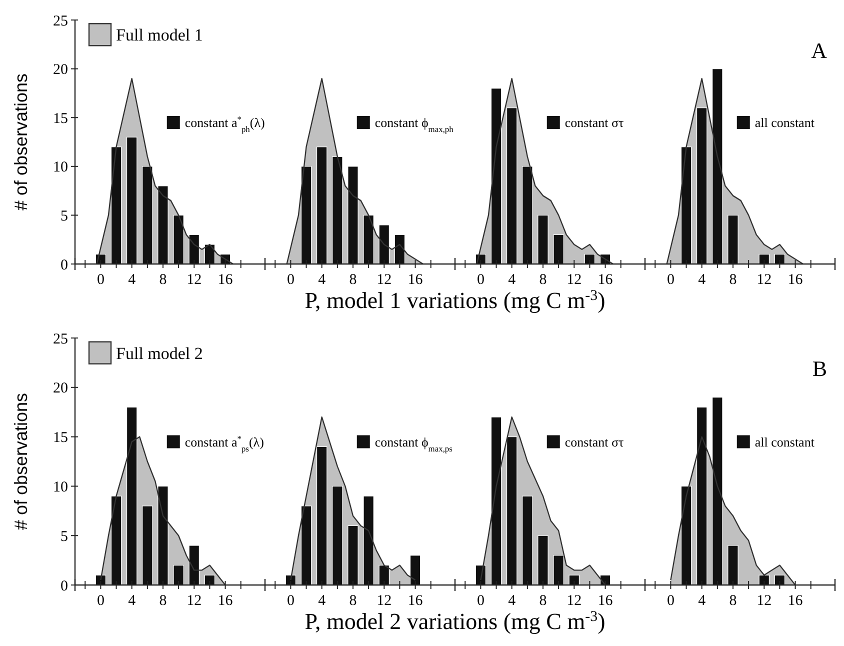  I want to click on legend-label: constant a$^{*}$$_{ph}$(λ), so click(224, 124).